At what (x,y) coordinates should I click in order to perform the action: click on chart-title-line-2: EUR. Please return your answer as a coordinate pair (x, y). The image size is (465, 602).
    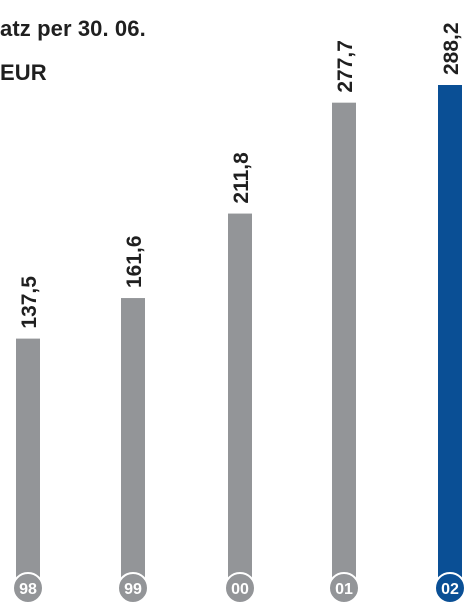
    Looking at the image, I should click on (23, 72).